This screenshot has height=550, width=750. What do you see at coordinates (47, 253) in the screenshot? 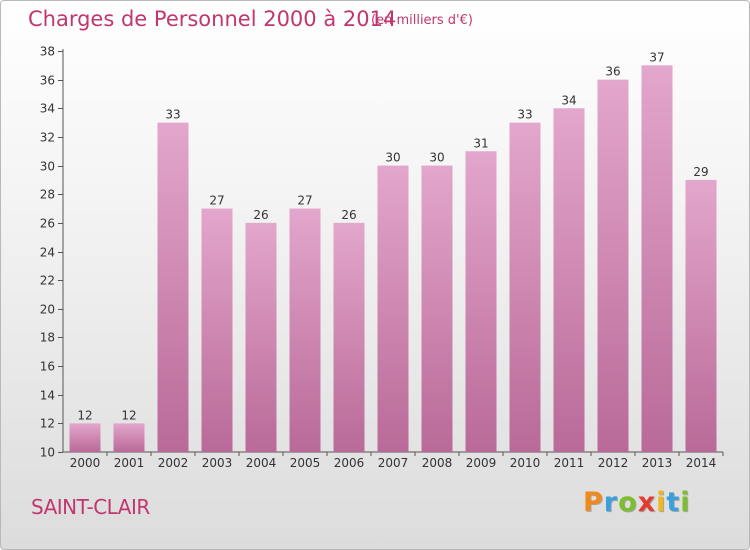
I see `y-tick-label: 24` at bounding box center [47, 253].